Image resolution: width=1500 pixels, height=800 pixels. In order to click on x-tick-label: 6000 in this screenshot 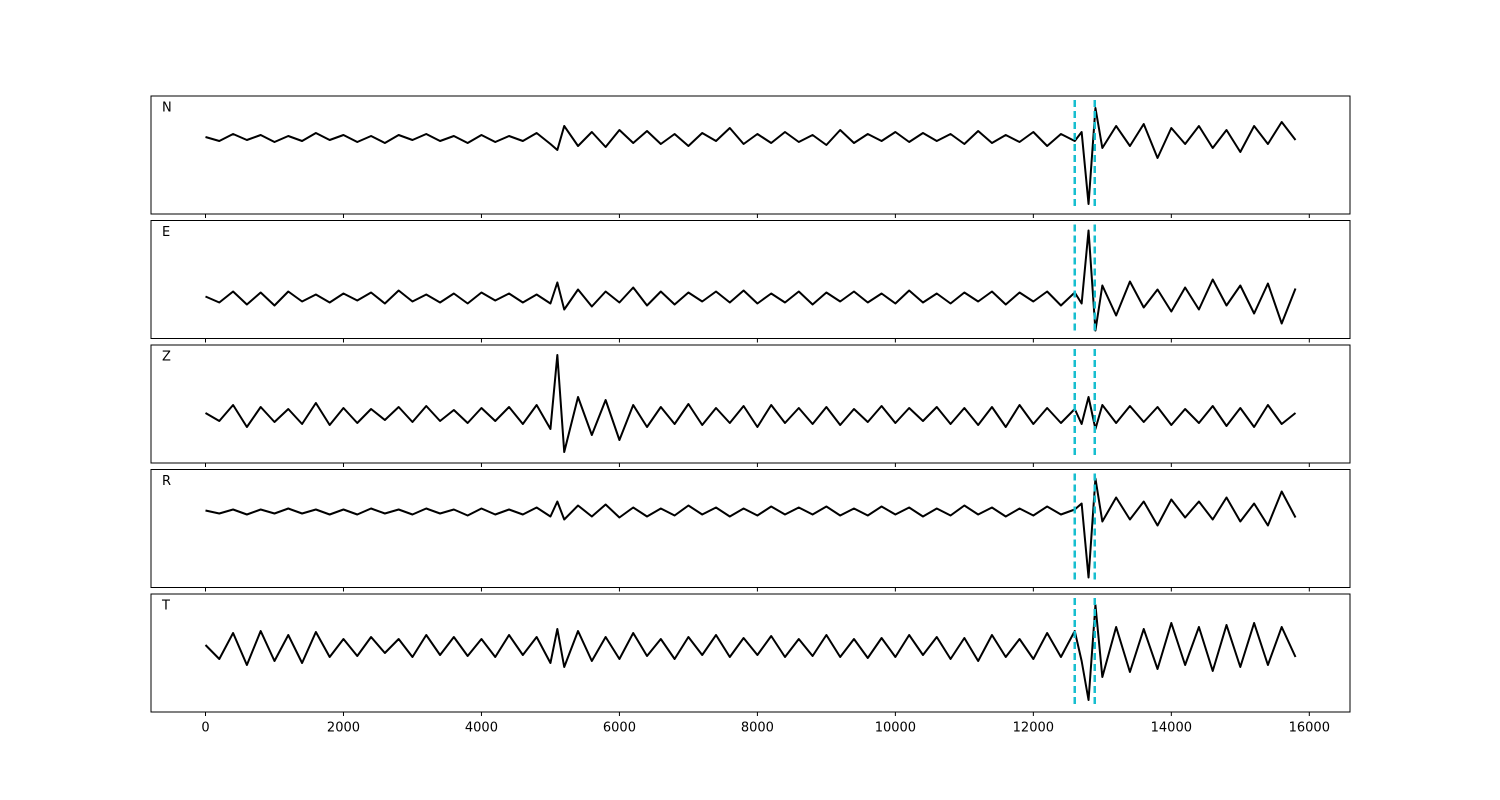, I will do `click(619, 728)`.